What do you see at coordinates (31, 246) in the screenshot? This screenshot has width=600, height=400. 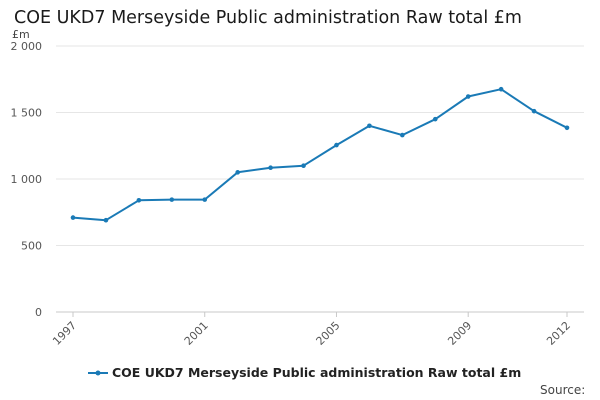 I see `y-tick-label: 500` at bounding box center [31, 246].